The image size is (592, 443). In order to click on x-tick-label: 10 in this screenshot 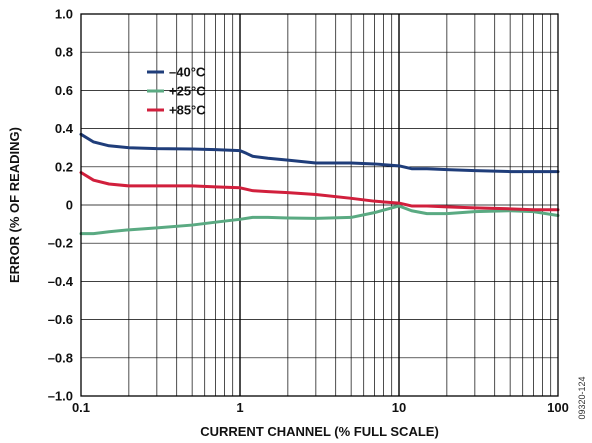, I will do `click(399, 407)`.